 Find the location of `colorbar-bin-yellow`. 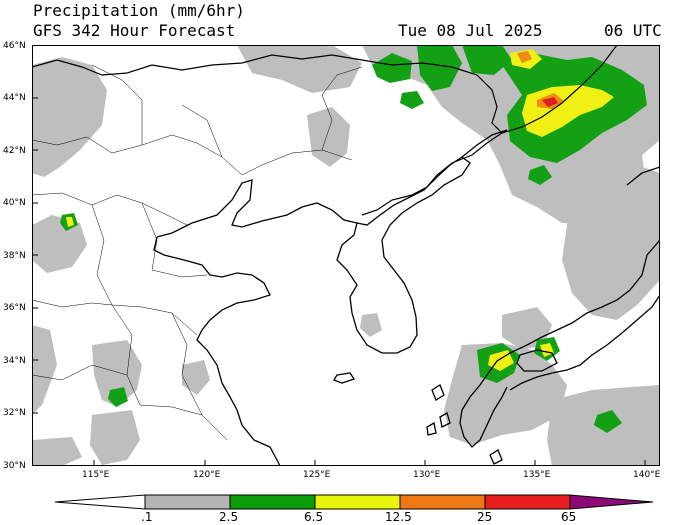

colorbar-bin-yellow is located at coordinates (357, 502).